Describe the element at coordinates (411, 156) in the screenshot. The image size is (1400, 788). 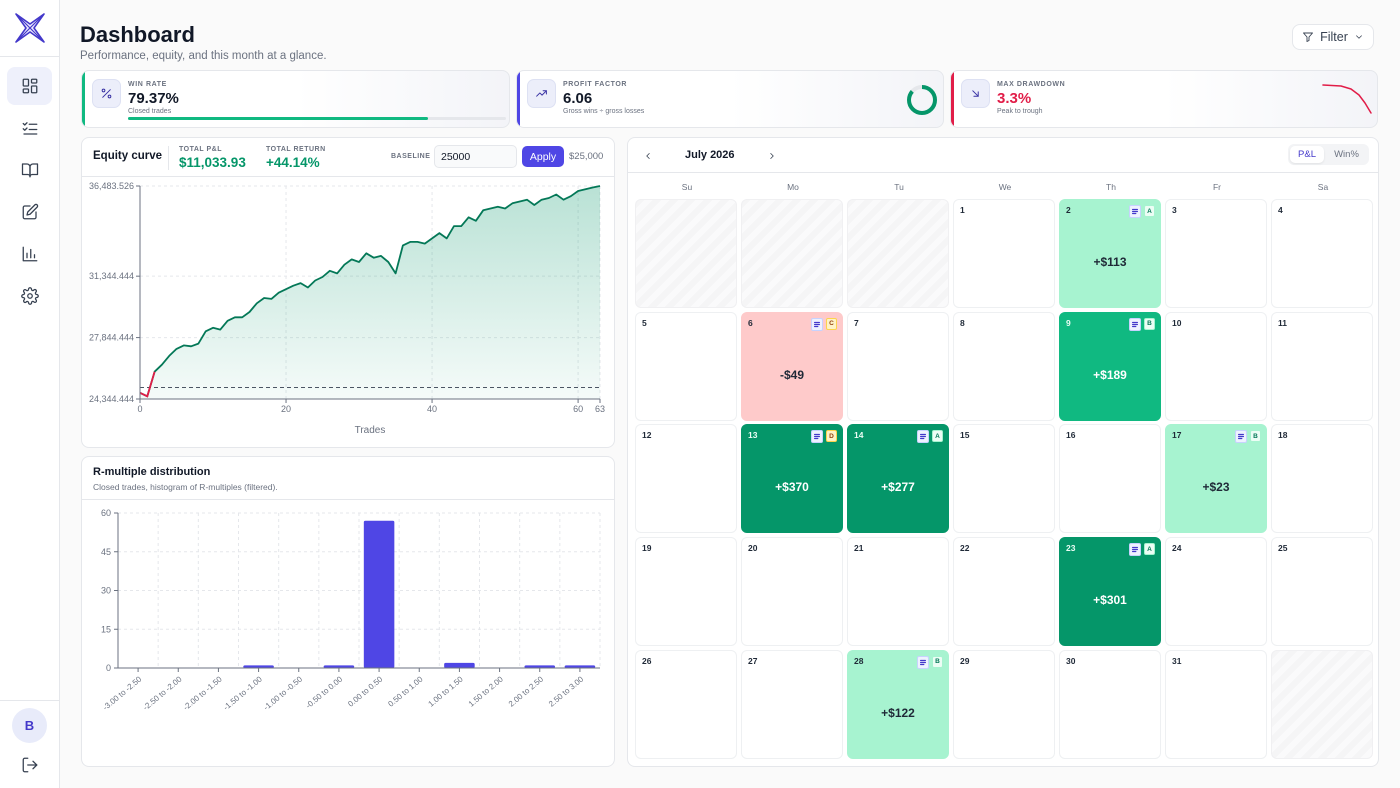
I see `baseline-label: BASELINE` at that location.